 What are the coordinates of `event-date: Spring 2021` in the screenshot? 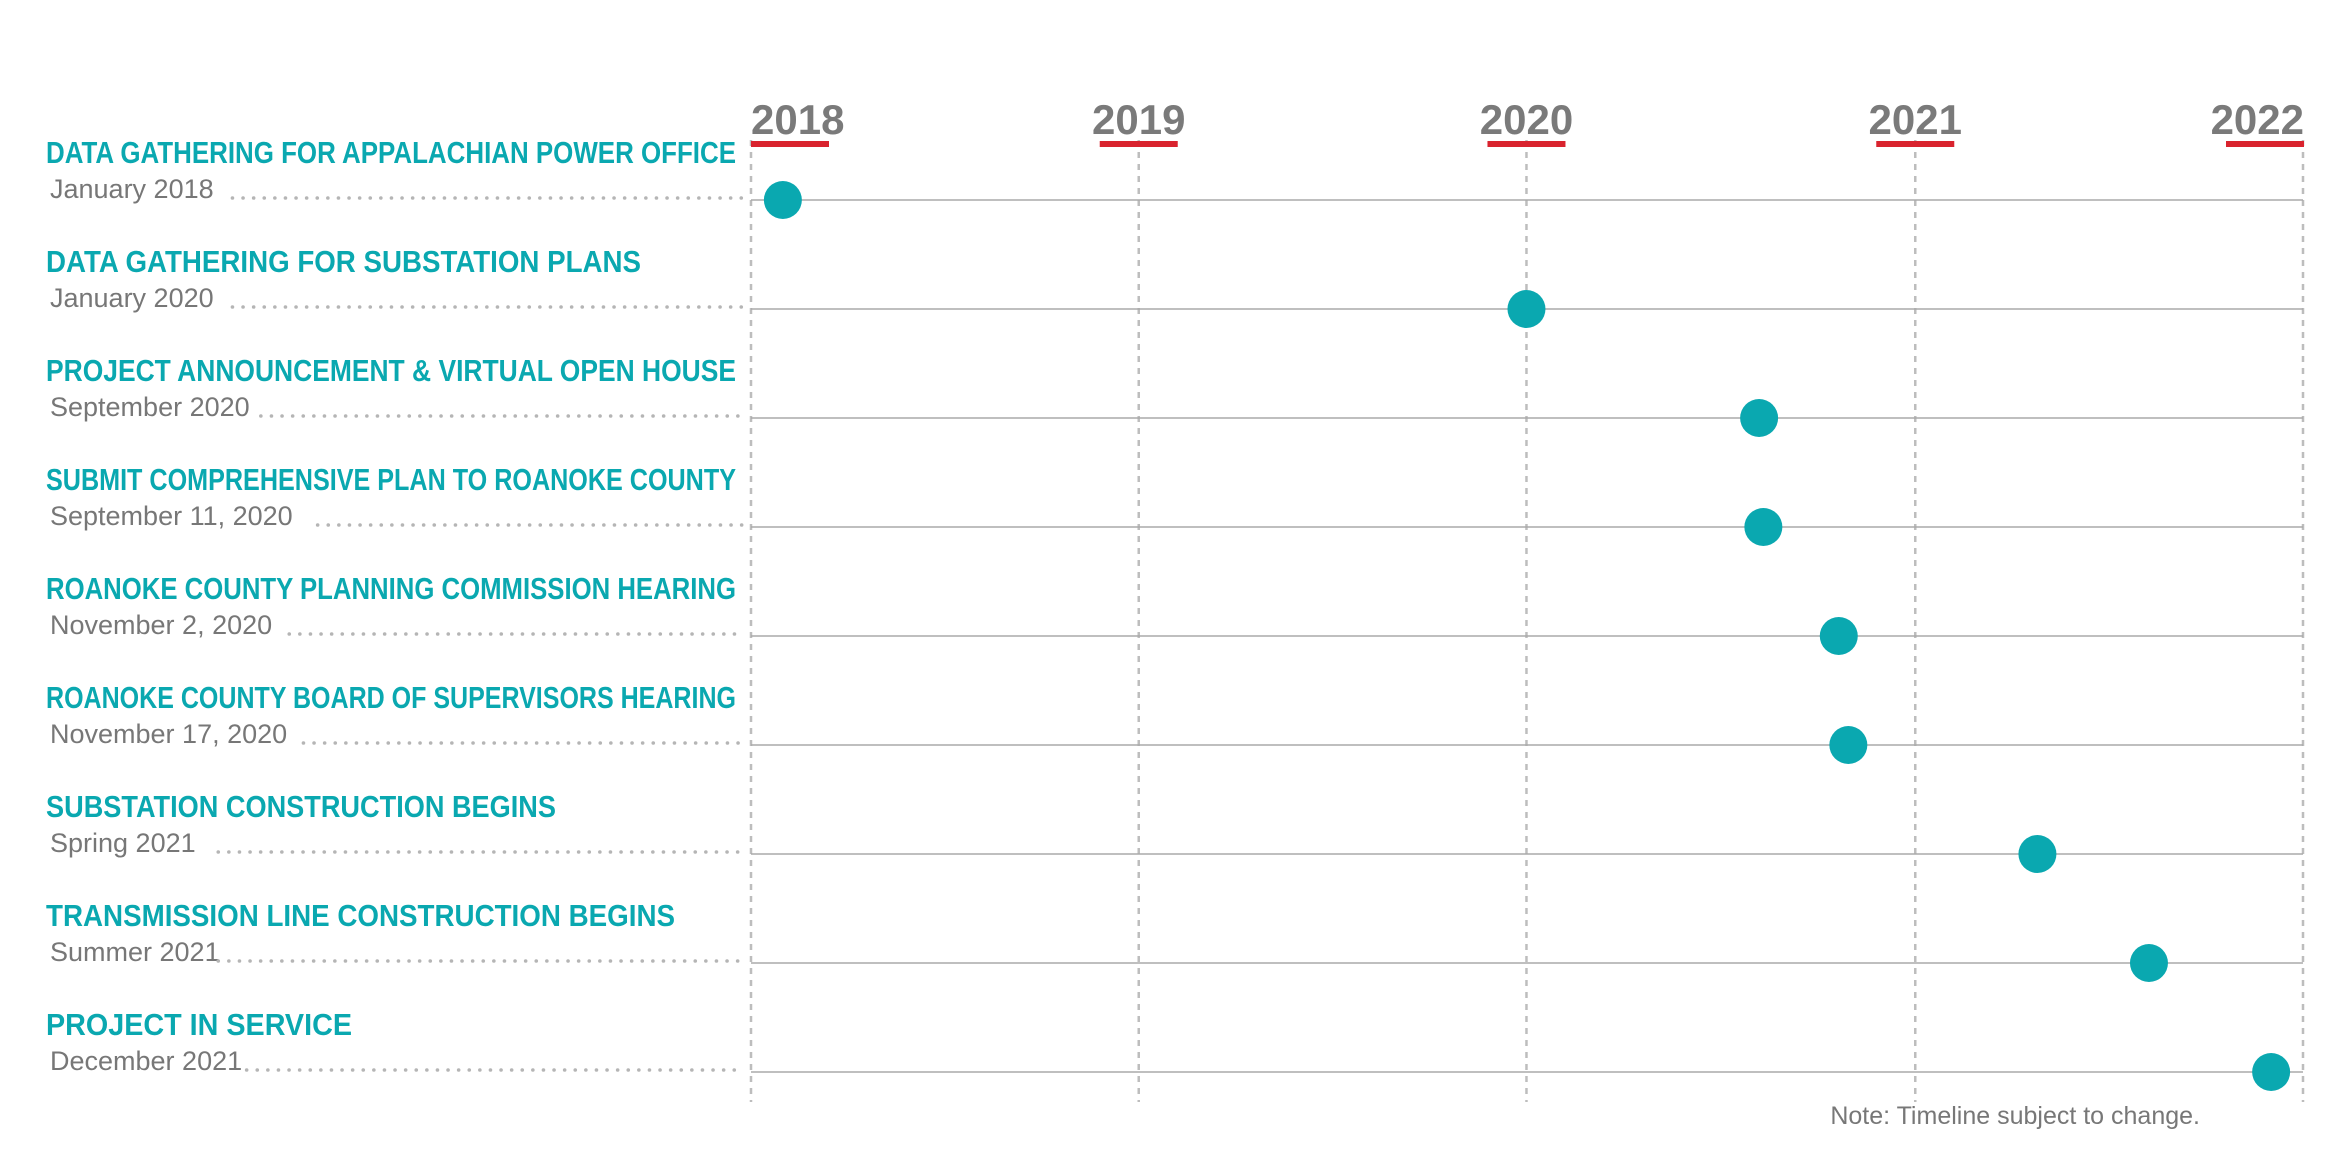 It's located at (123, 843).